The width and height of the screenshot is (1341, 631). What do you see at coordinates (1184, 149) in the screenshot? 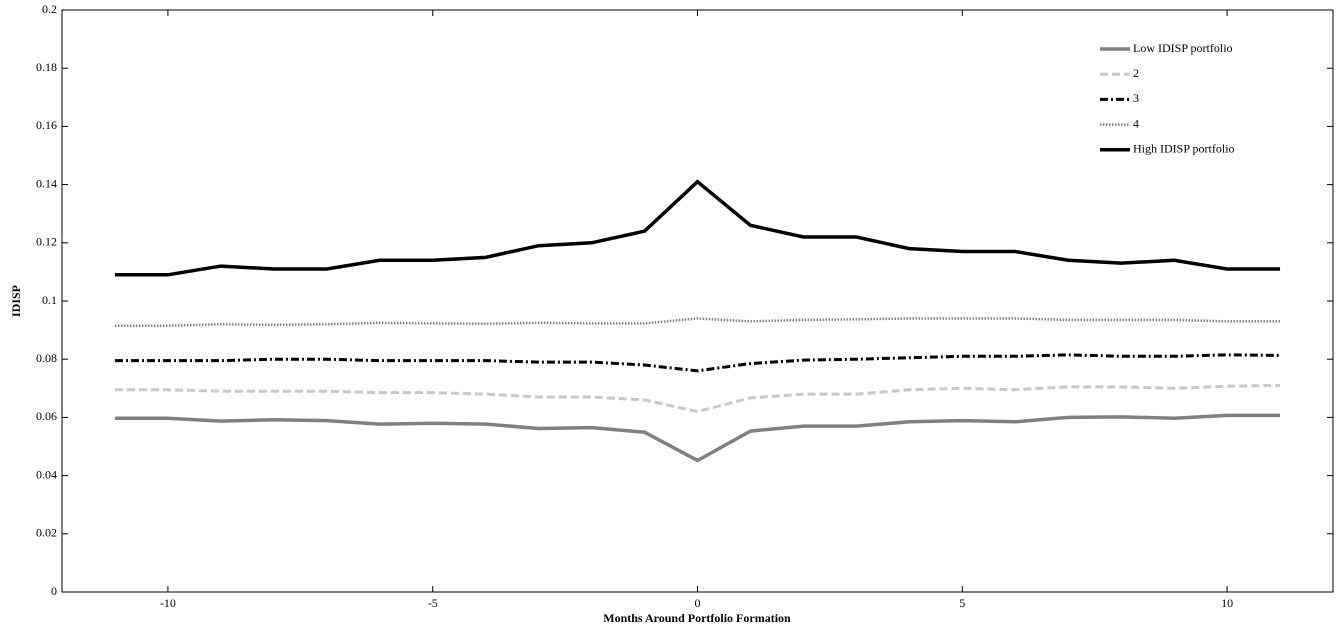
I see `legend-label: High IDISP portfolio` at bounding box center [1184, 149].